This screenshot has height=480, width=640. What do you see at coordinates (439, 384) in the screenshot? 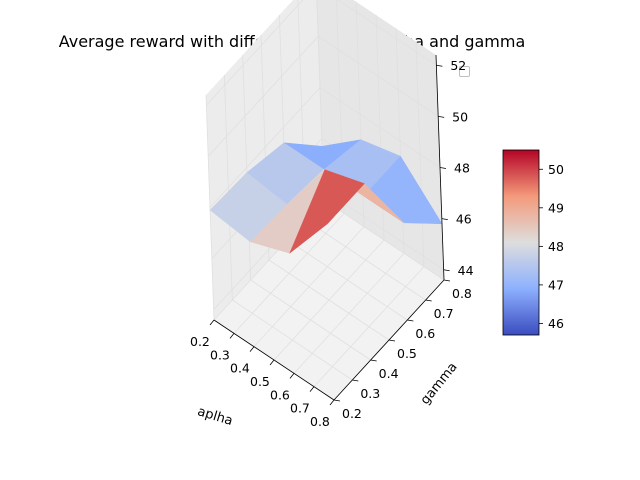
I see `y-axis-label: gamma` at bounding box center [439, 384].